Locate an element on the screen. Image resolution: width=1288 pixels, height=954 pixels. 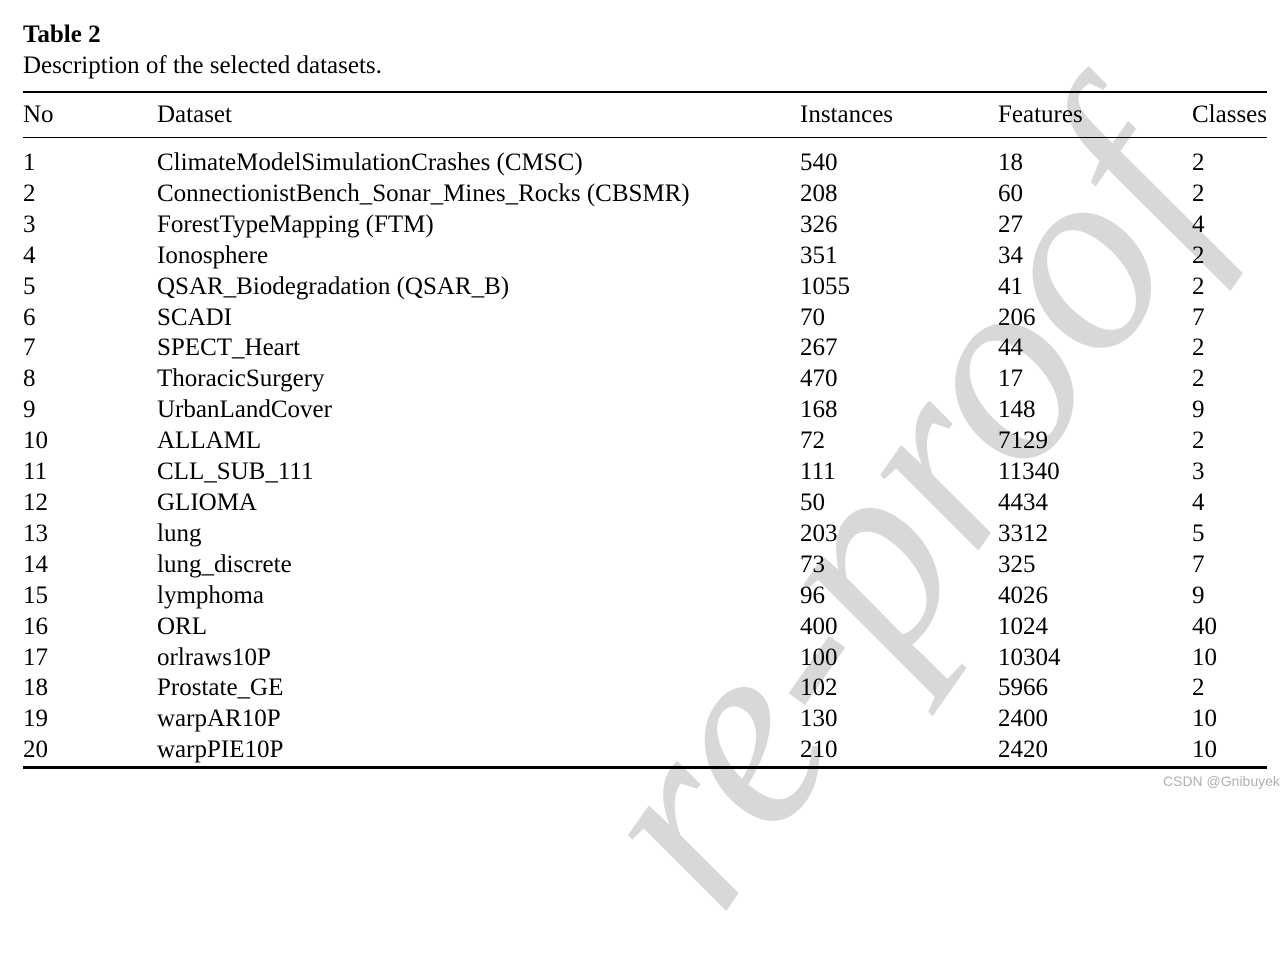
table-caption-description: Description of the selected datasets. is located at coordinates (202, 65).